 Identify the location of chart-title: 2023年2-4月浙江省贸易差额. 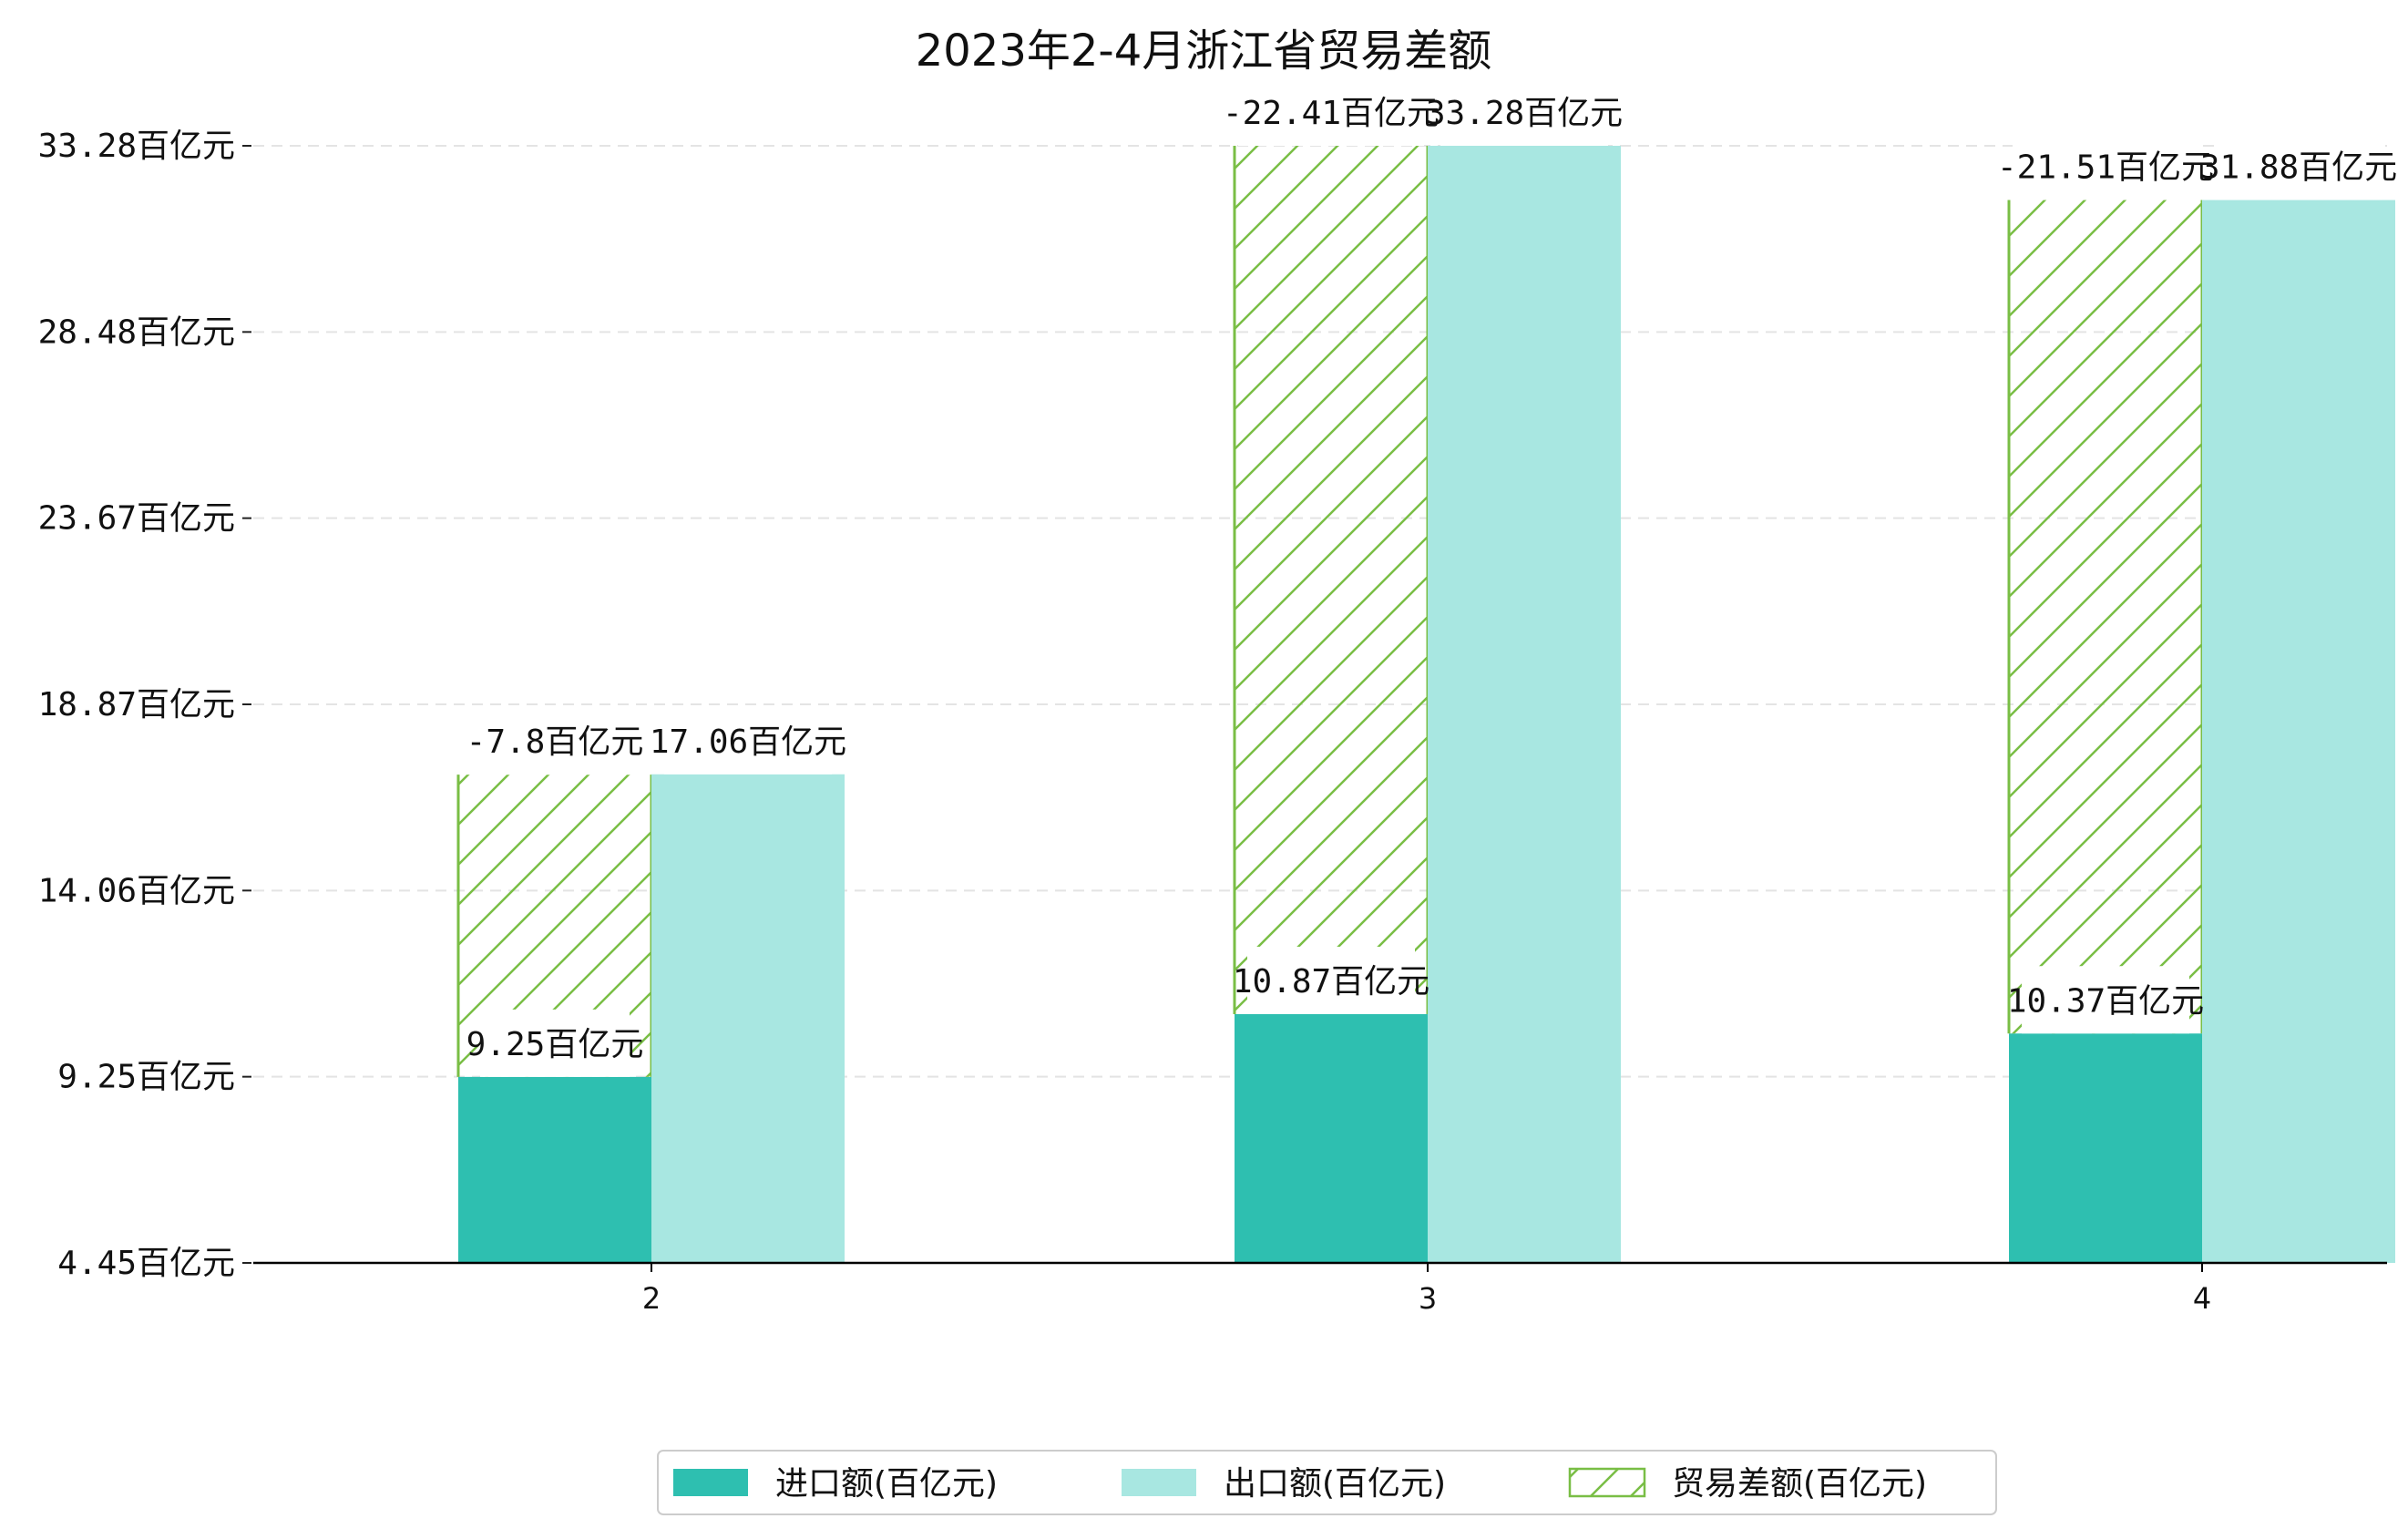
(1204, 52).